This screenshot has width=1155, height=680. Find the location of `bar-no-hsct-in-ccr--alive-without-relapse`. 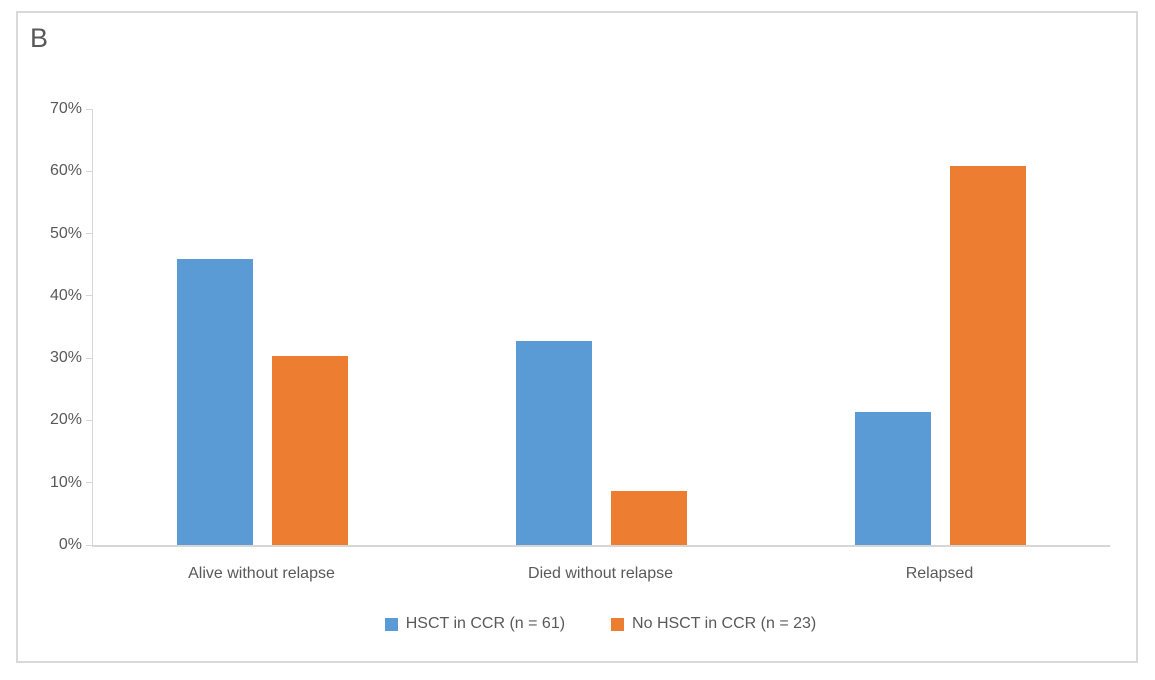

bar-no-hsct-in-ccr--alive-without-relapse is located at coordinates (310, 450).